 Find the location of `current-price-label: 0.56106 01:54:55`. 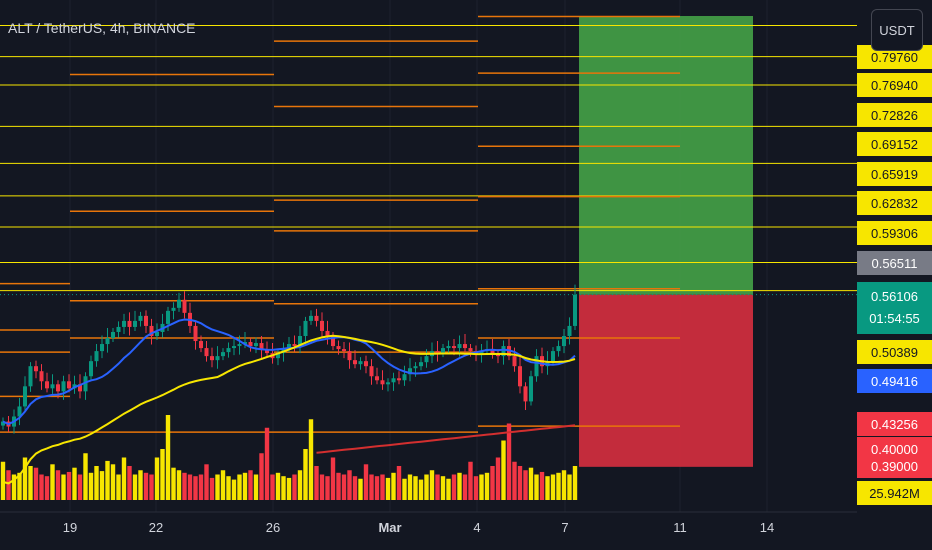

current-price-label: 0.56106 01:54:55 is located at coordinates (894, 308).